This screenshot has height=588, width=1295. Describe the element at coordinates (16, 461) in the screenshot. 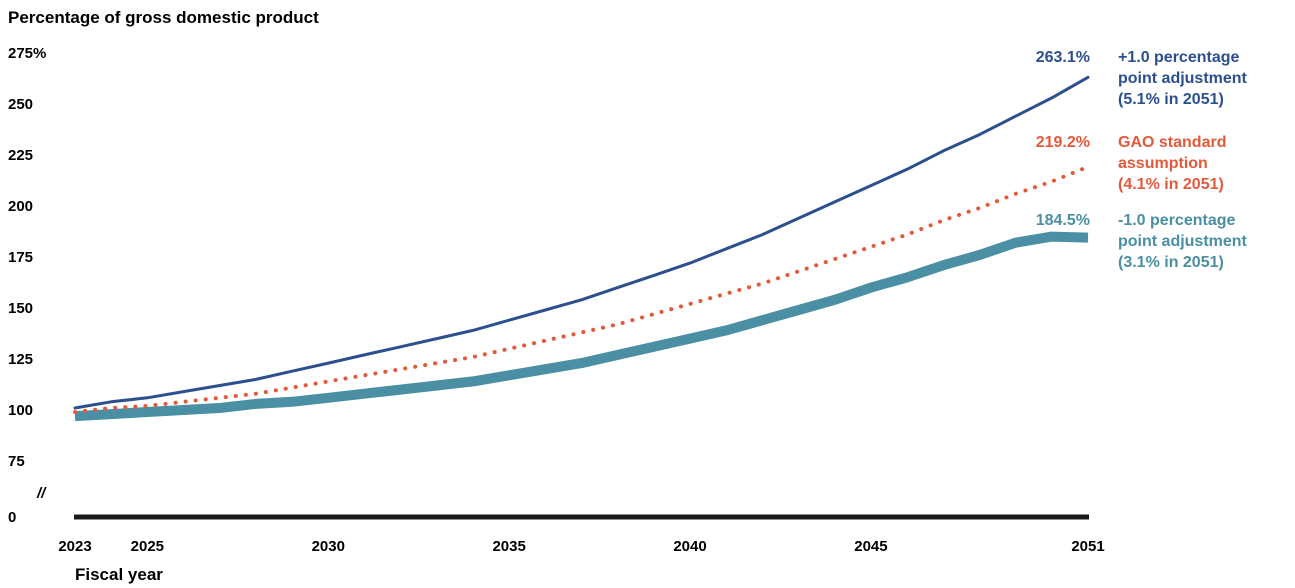

I see `y-tick-label: 75` at that location.